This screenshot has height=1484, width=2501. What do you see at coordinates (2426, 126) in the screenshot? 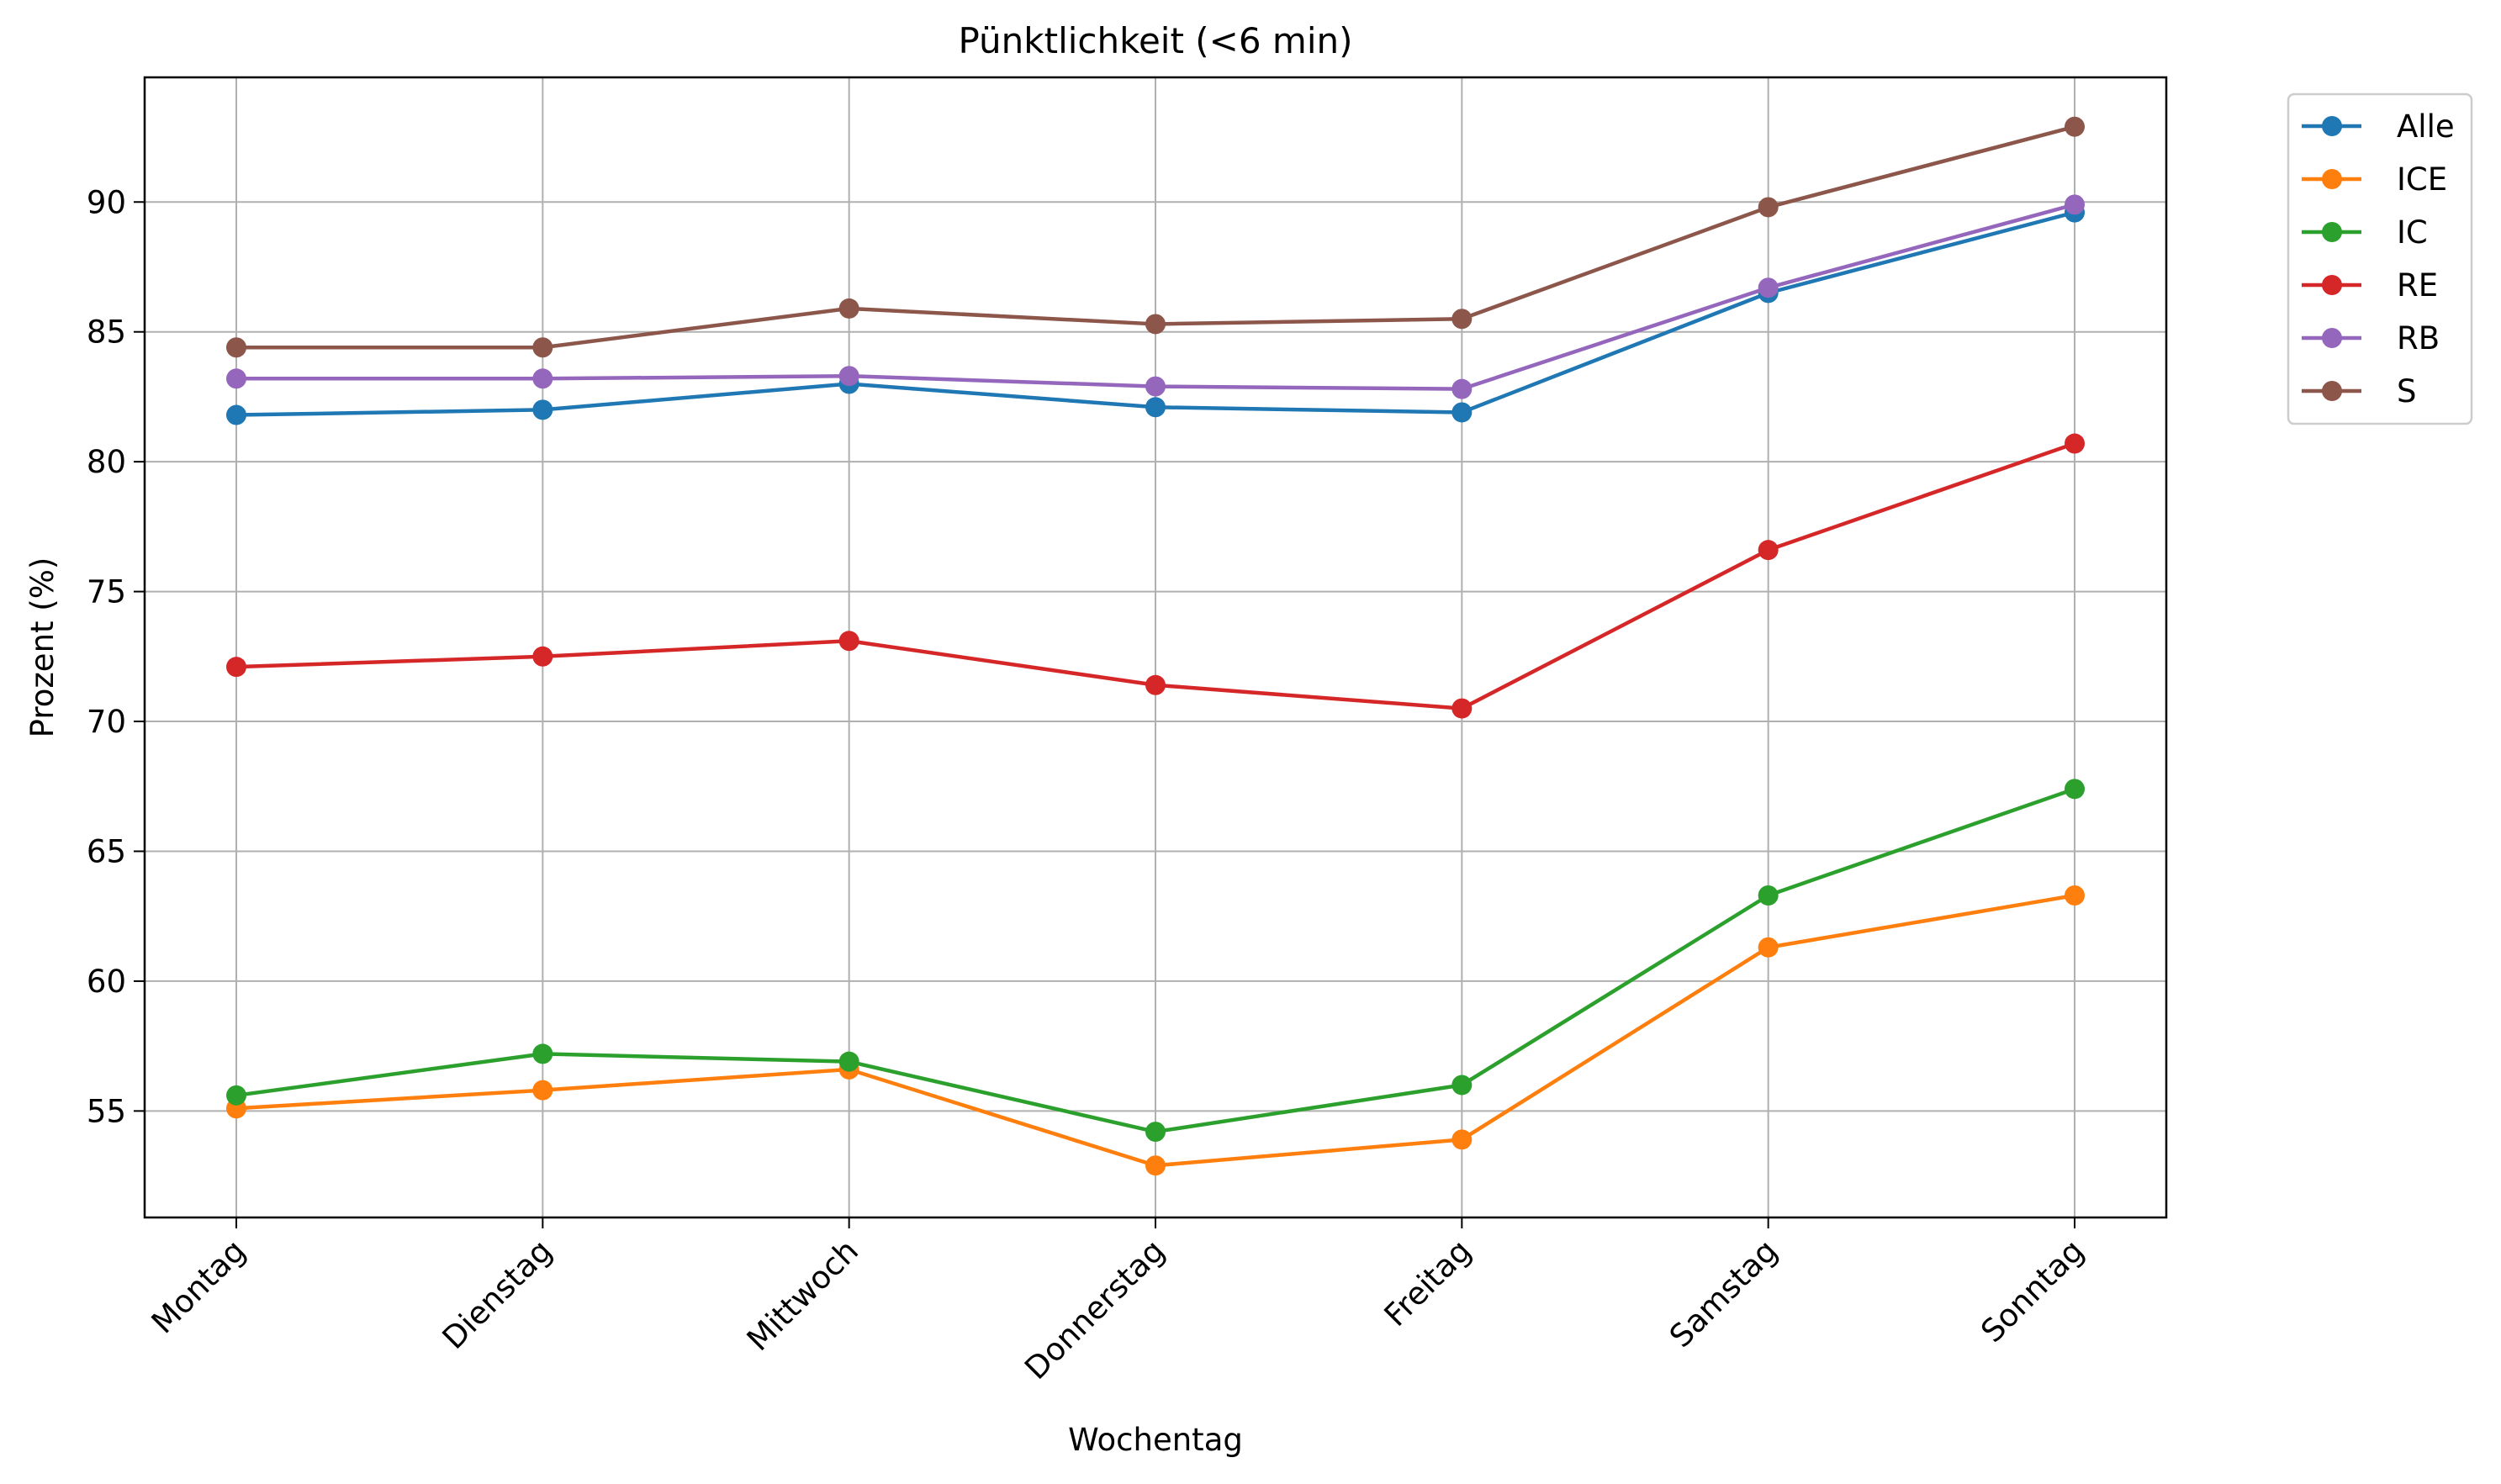
I see `legend-label-alle: Alle` at bounding box center [2426, 126].